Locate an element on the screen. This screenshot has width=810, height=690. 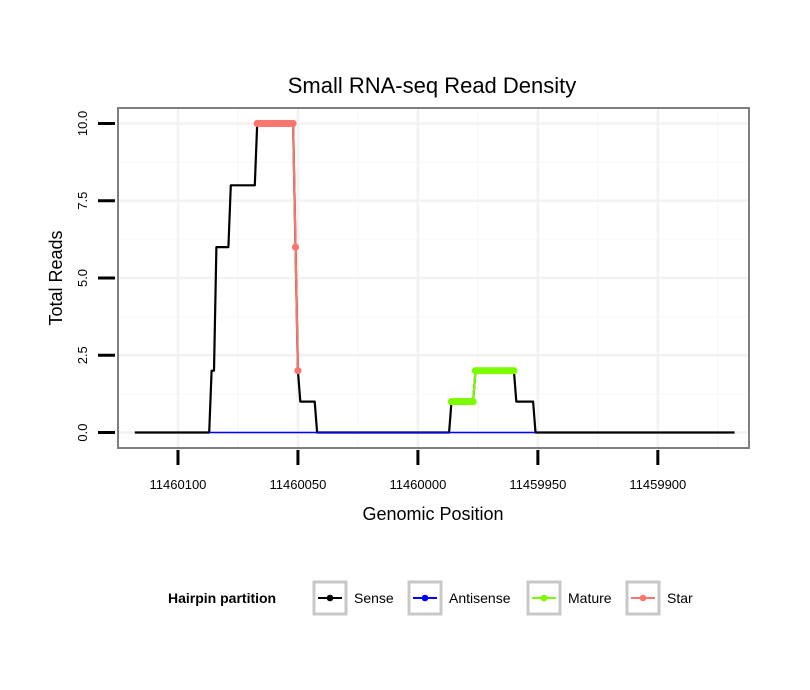
legend-item-sense: Sense is located at coordinates (353, 598).